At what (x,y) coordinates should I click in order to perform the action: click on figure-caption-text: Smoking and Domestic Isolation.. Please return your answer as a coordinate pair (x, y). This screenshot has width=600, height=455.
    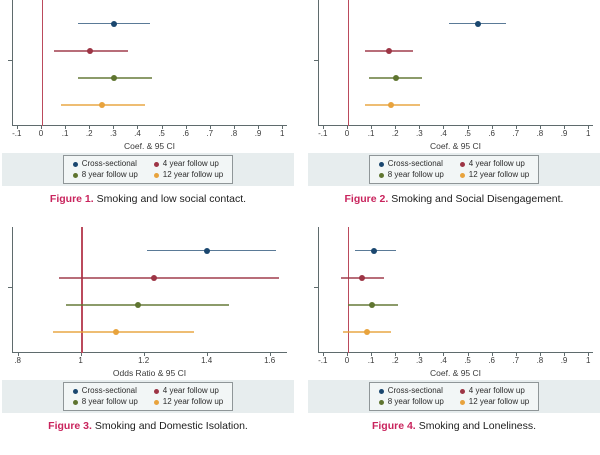
    Looking at the image, I should click on (171, 426).